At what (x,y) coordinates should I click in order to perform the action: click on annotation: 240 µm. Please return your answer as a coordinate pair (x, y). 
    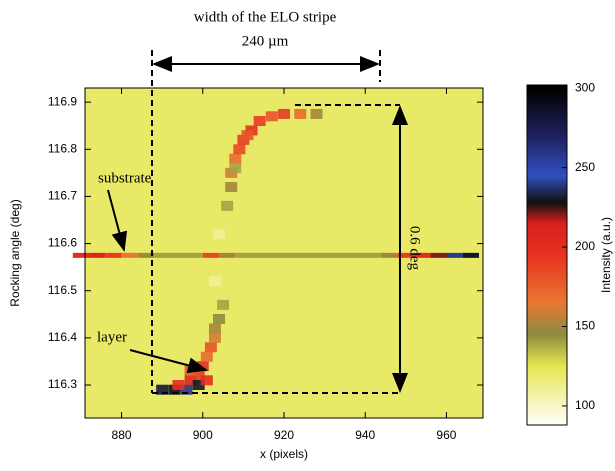
    Looking at the image, I should click on (265, 41).